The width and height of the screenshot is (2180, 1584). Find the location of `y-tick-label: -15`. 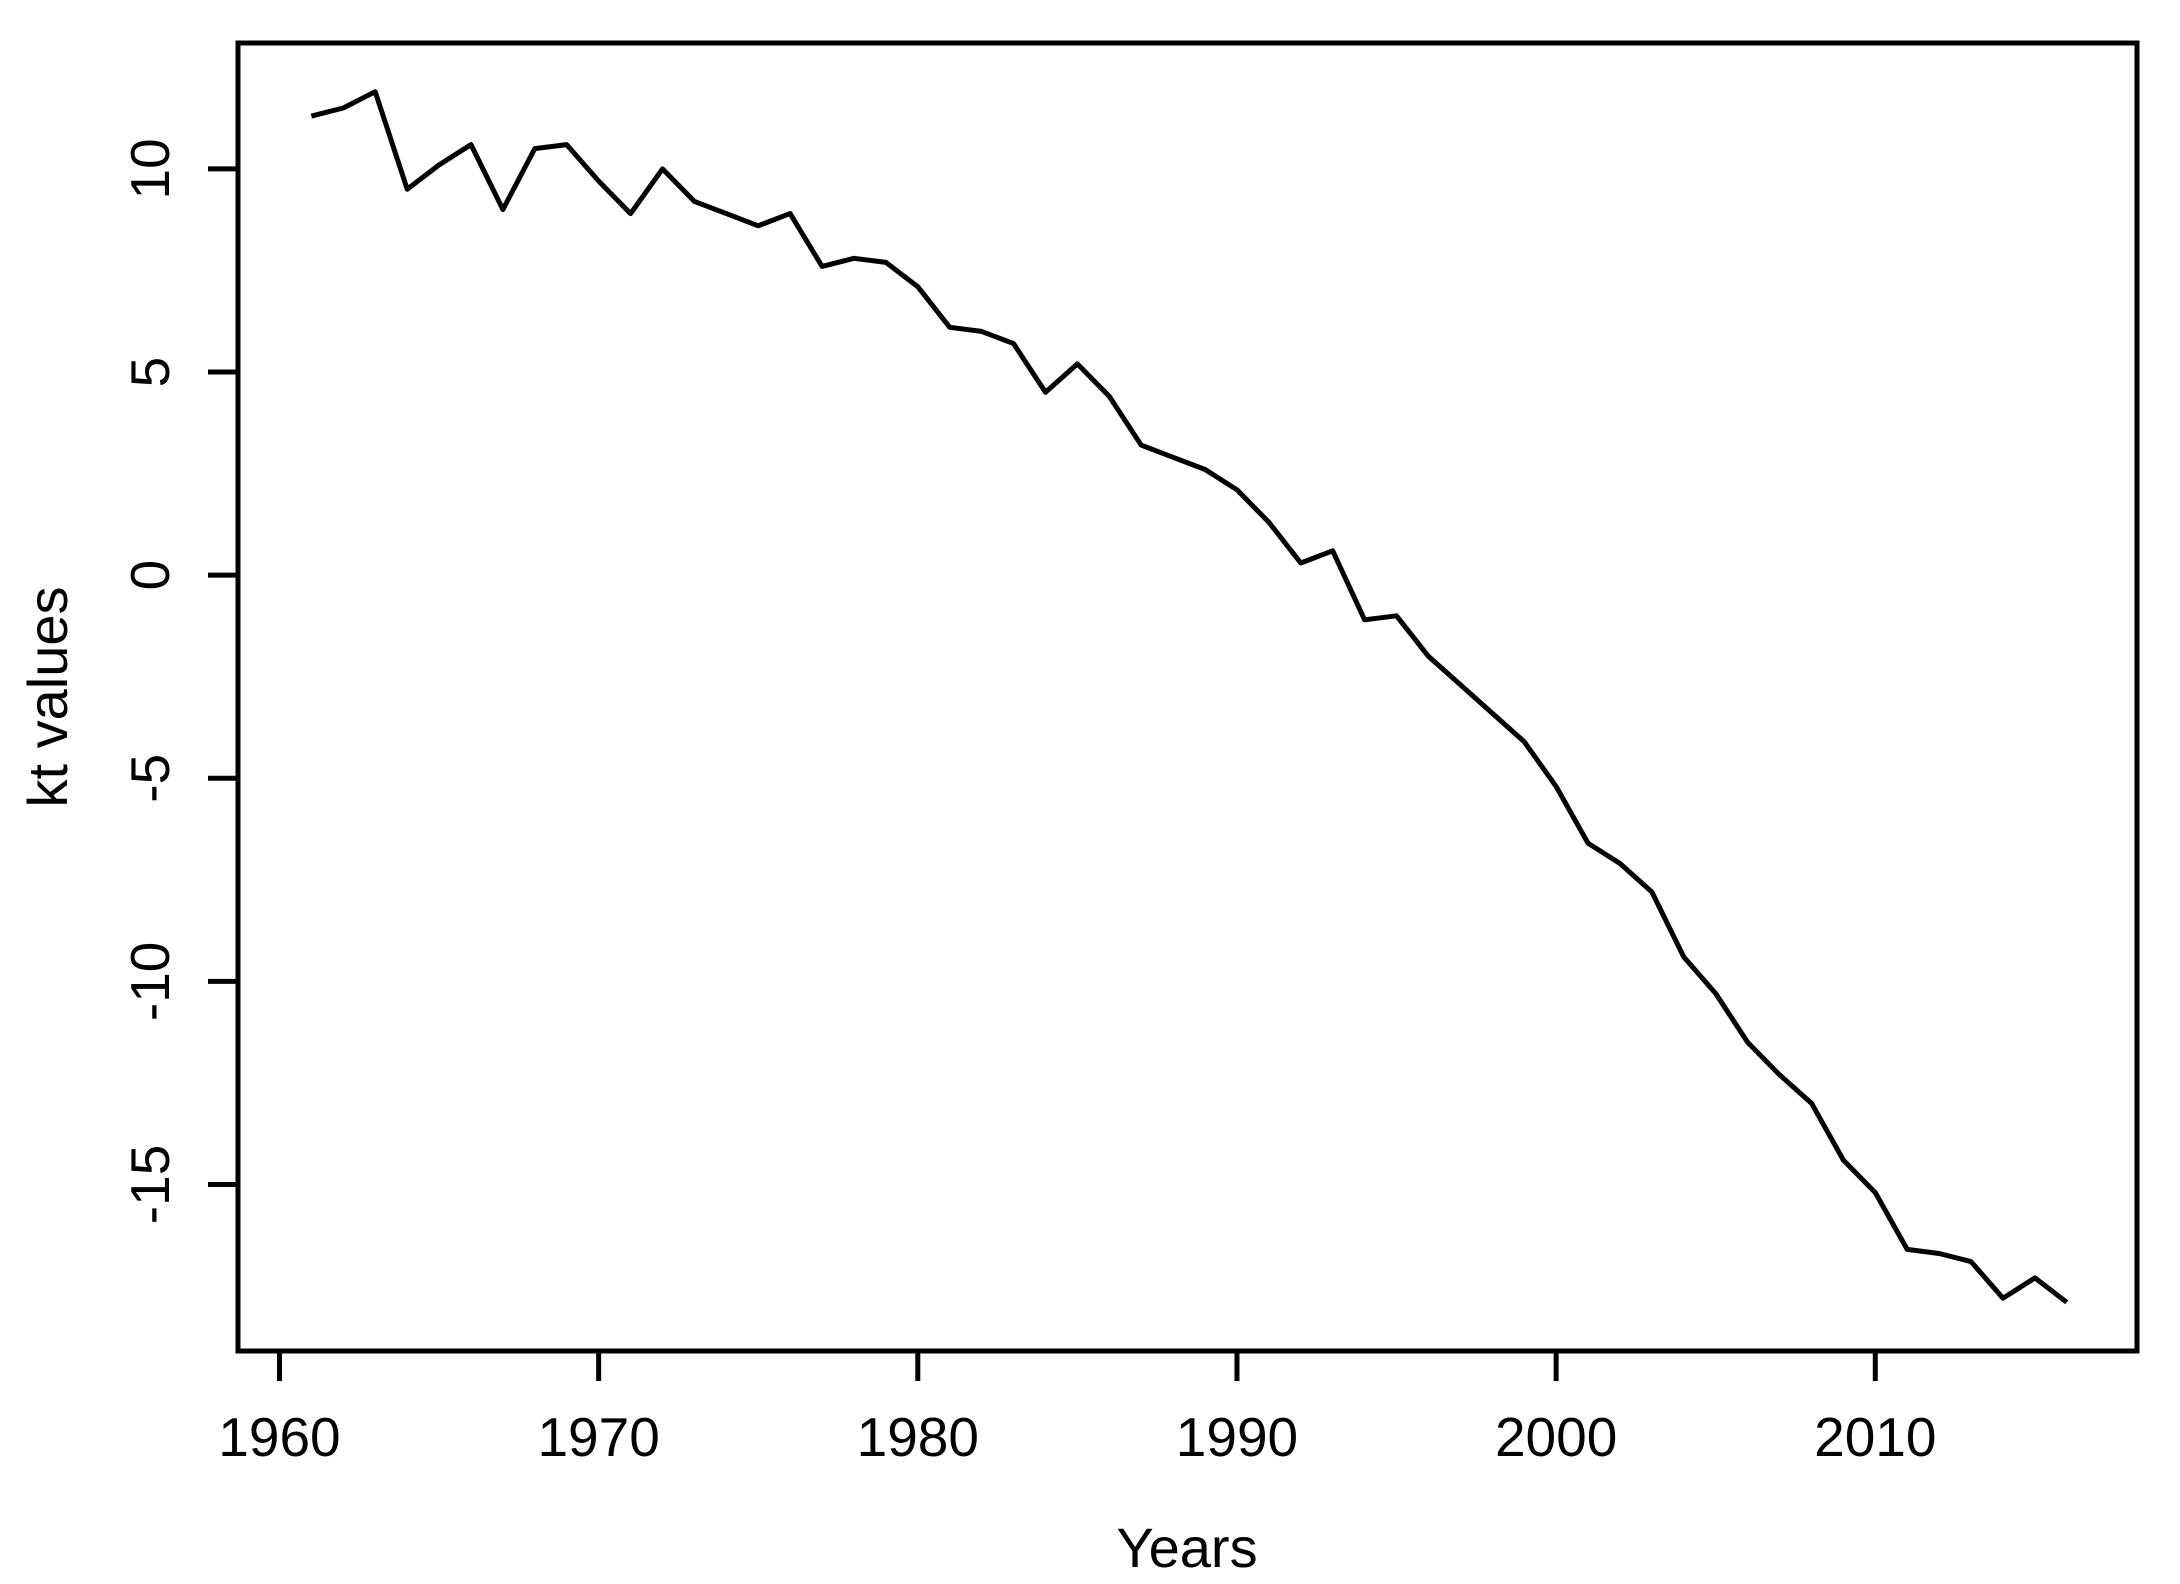

y-tick-label: -15 is located at coordinates (150, 1185).